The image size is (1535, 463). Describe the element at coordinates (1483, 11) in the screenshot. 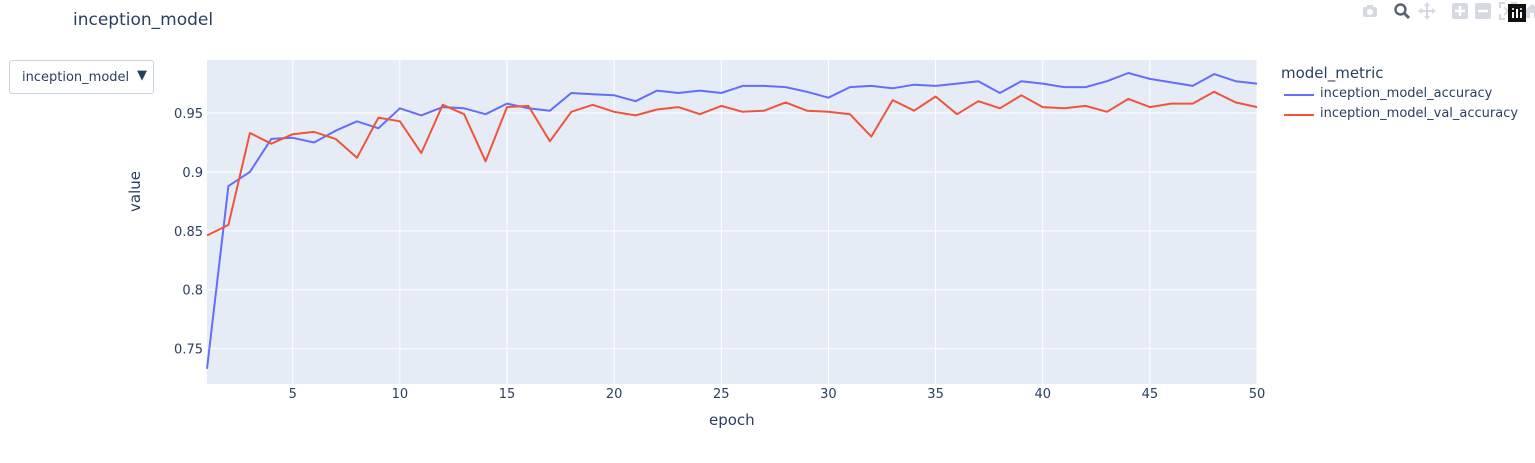

I see `zoom-out-icon` at that location.